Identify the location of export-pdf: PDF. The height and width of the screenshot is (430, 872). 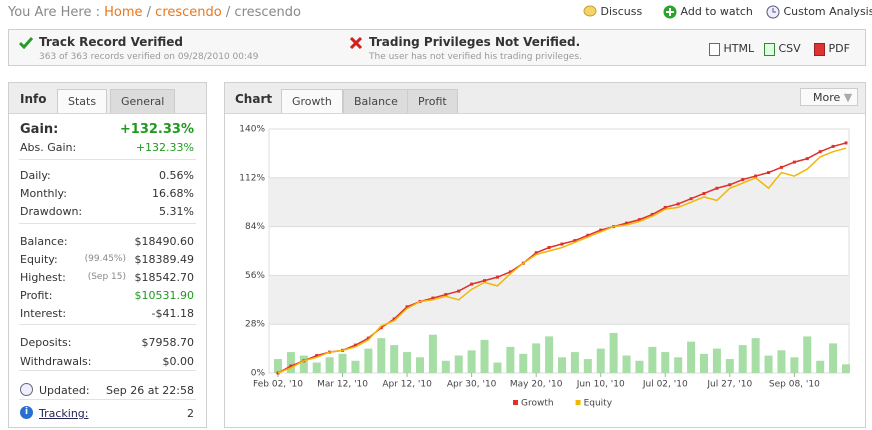
(832, 49).